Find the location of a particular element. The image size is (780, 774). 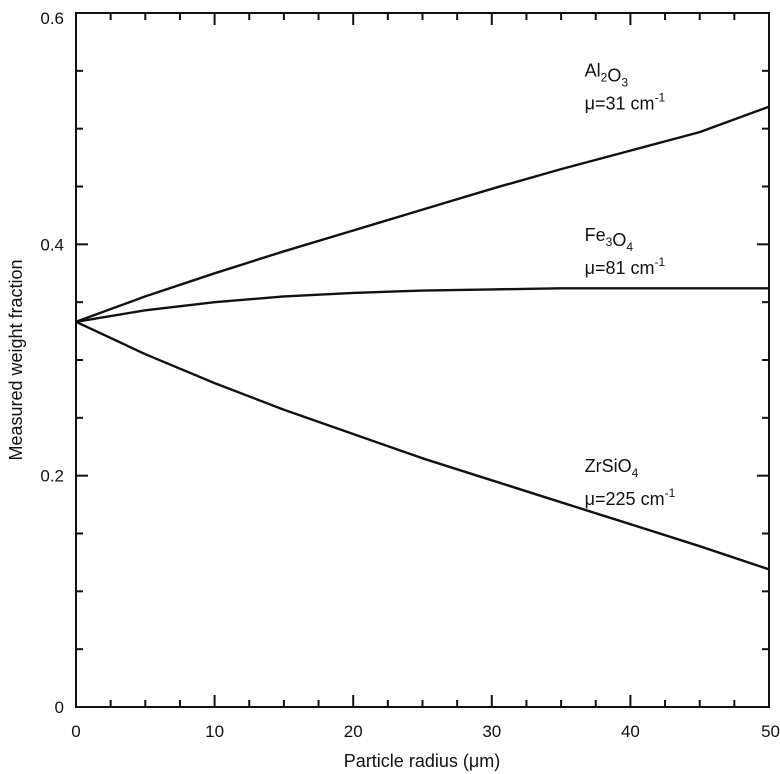

annotation-mu: μ=225 cm-1 is located at coordinates (630, 497).